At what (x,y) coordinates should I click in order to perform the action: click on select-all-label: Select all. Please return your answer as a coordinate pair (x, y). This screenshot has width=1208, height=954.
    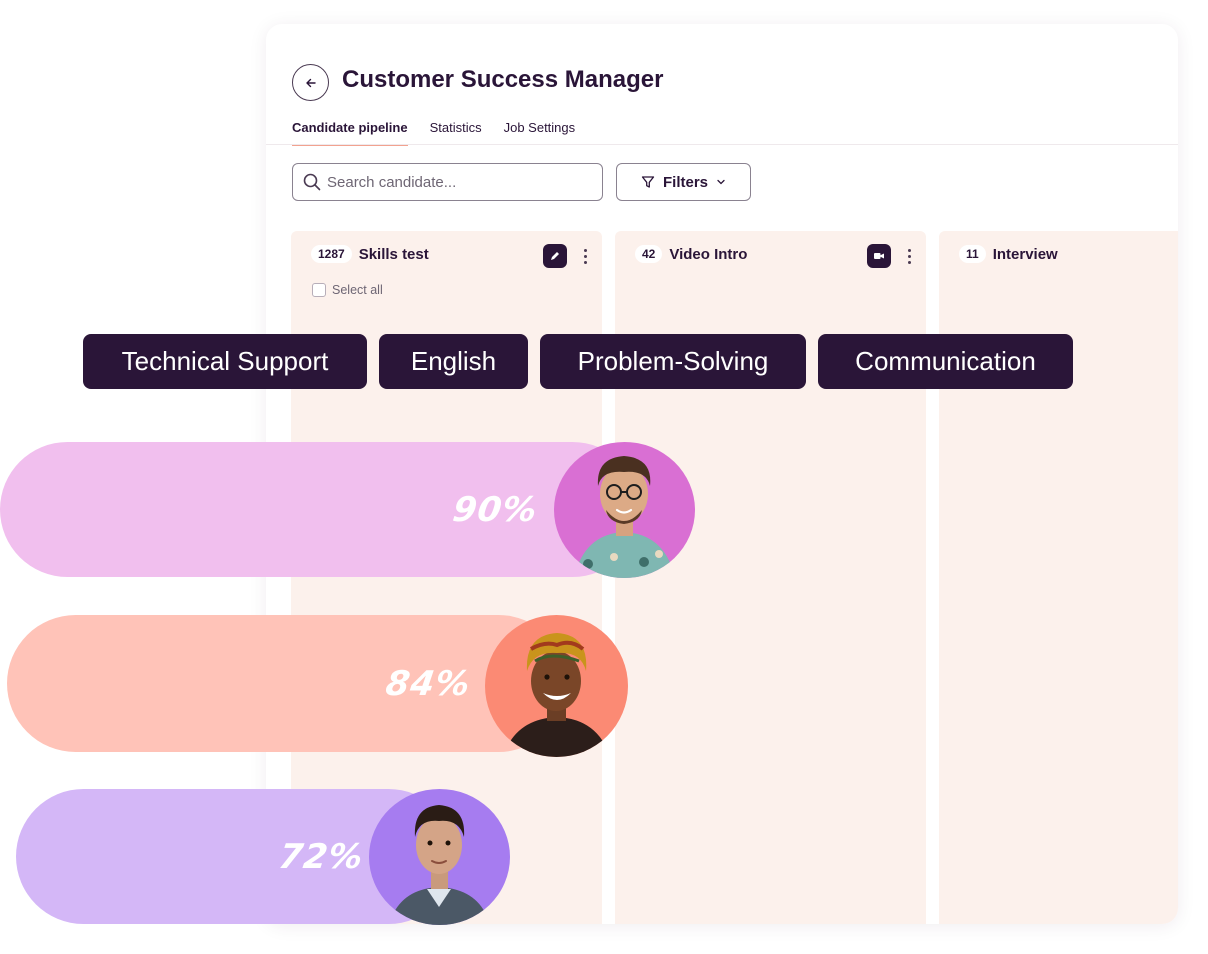
    Looking at the image, I should click on (357, 290).